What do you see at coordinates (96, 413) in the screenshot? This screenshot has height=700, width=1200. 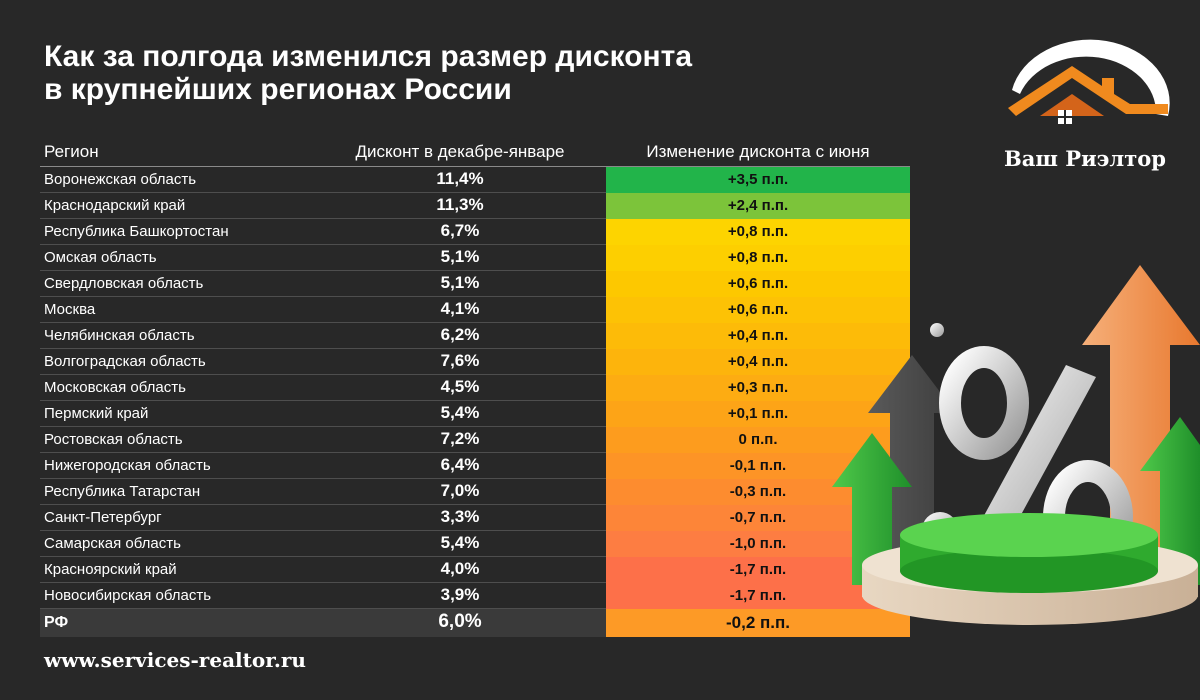 I see `region-cell: Пермский край` at bounding box center [96, 413].